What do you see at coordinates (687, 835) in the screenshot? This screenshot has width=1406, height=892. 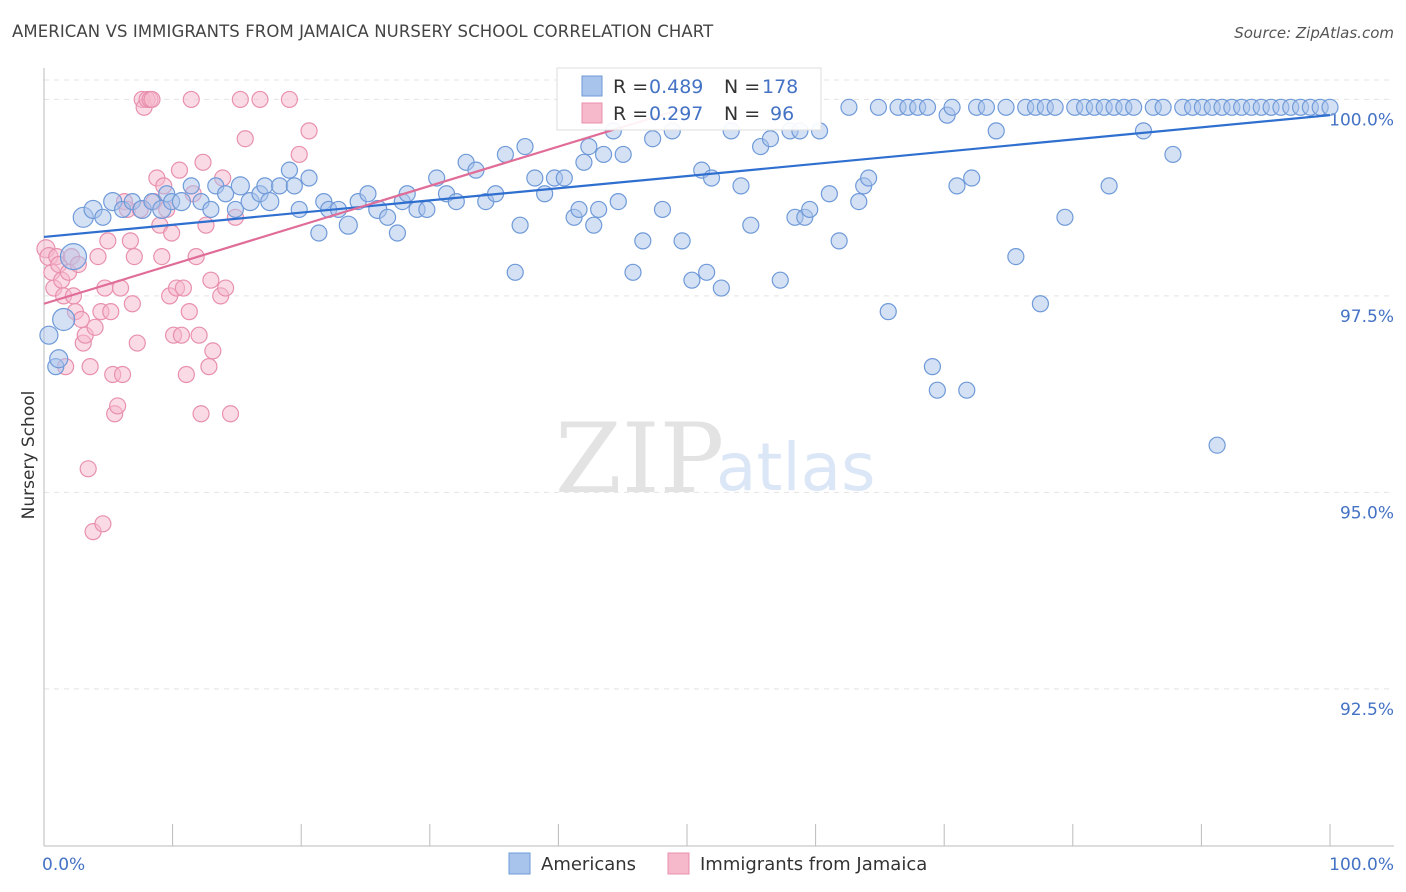 I see `x-ticks` at bounding box center [687, 835].